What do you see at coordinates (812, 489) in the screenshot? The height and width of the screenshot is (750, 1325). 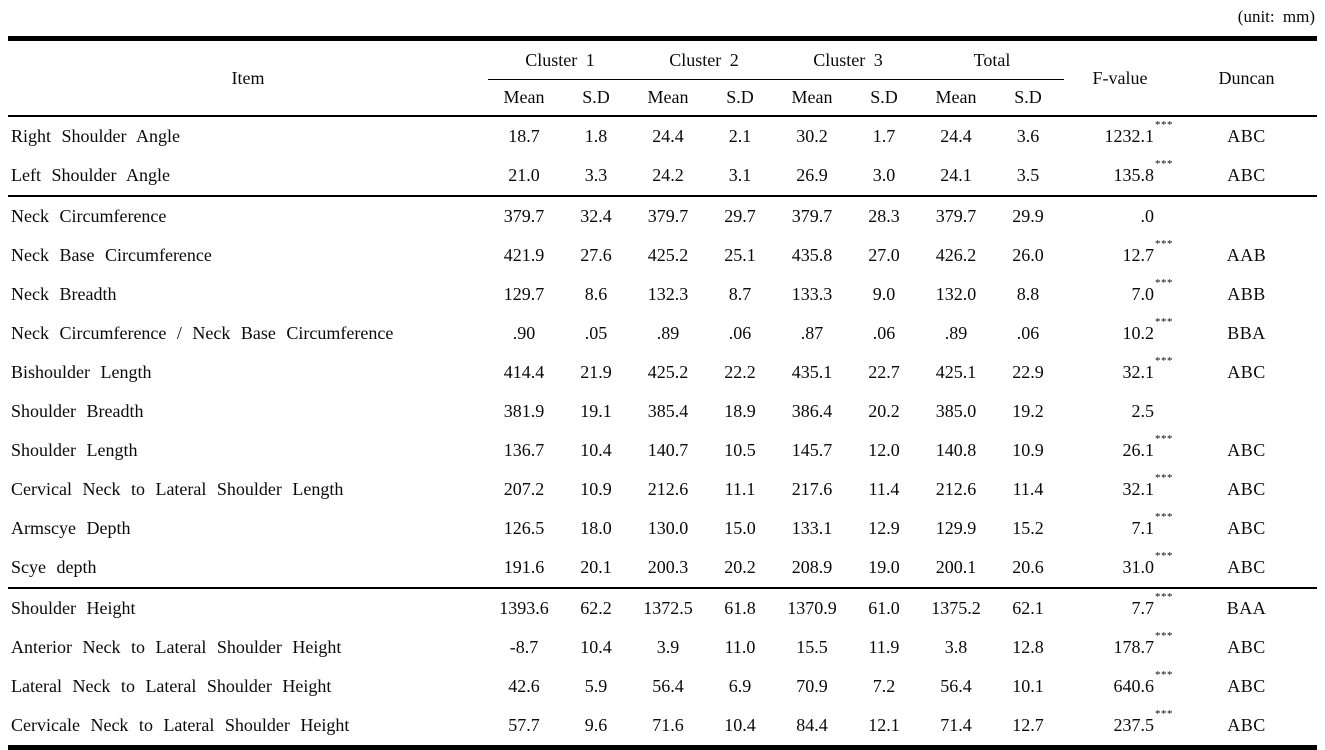 I see `cell-c3-mean: 217.6` at bounding box center [812, 489].